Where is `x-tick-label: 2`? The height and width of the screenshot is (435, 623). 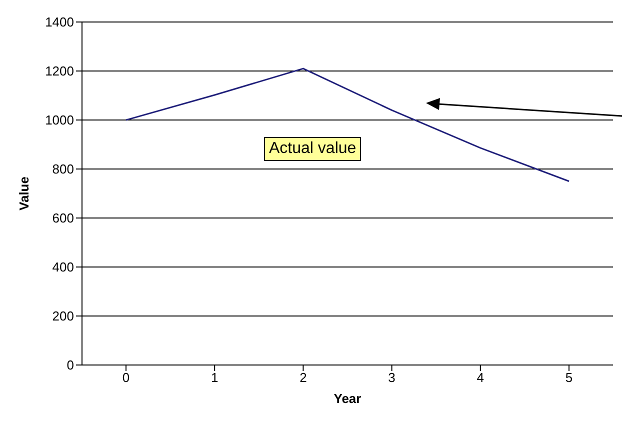
x-tick-label: 2 is located at coordinates (303, 378).